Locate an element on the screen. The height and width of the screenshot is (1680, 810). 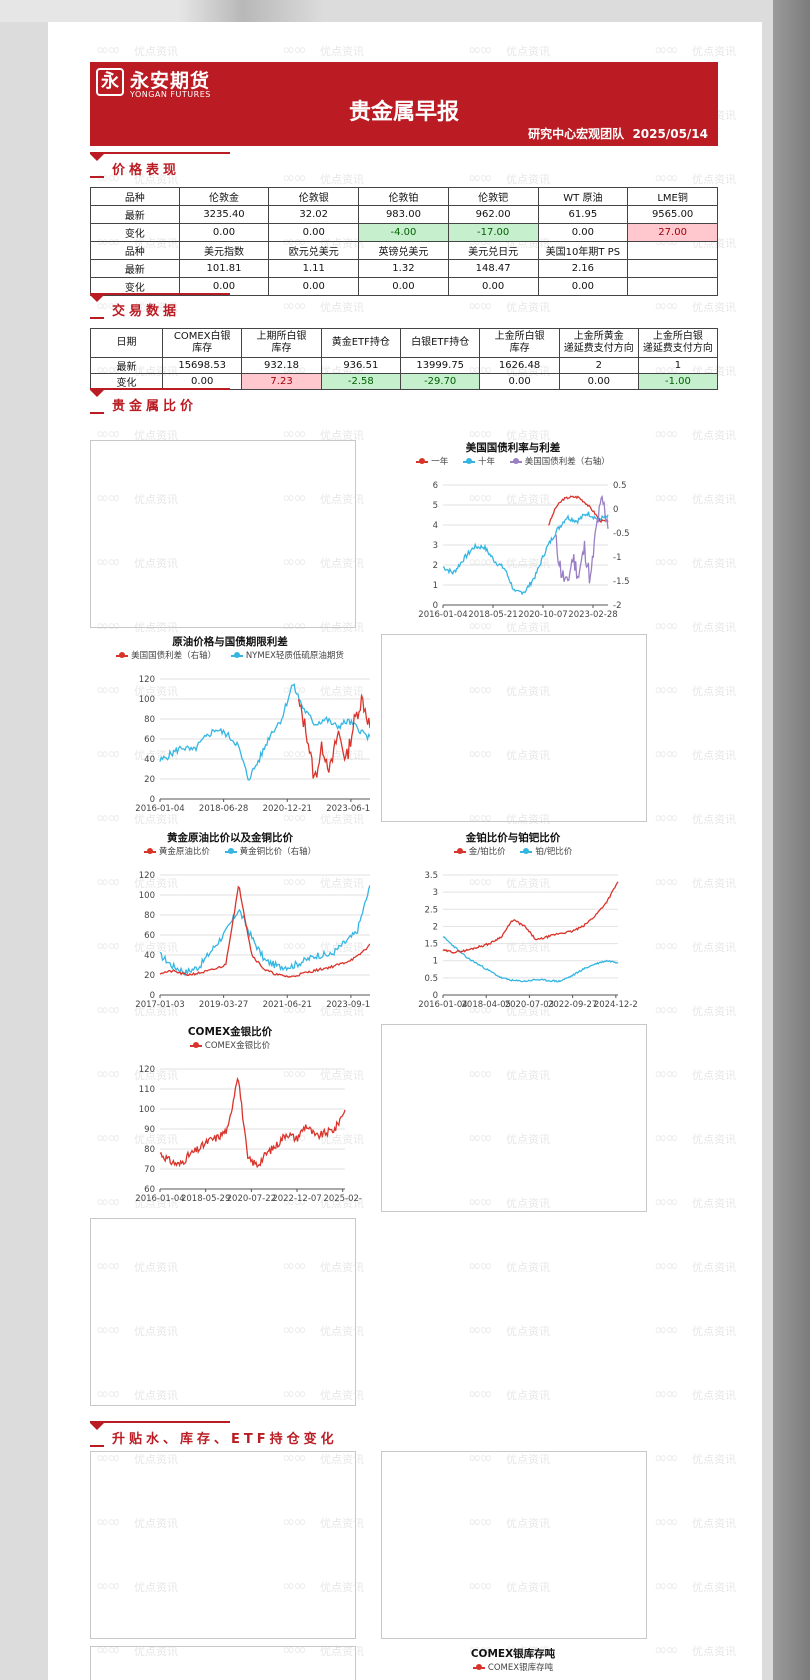
table-cell: 7.23 is located at coordinates (281, 381).